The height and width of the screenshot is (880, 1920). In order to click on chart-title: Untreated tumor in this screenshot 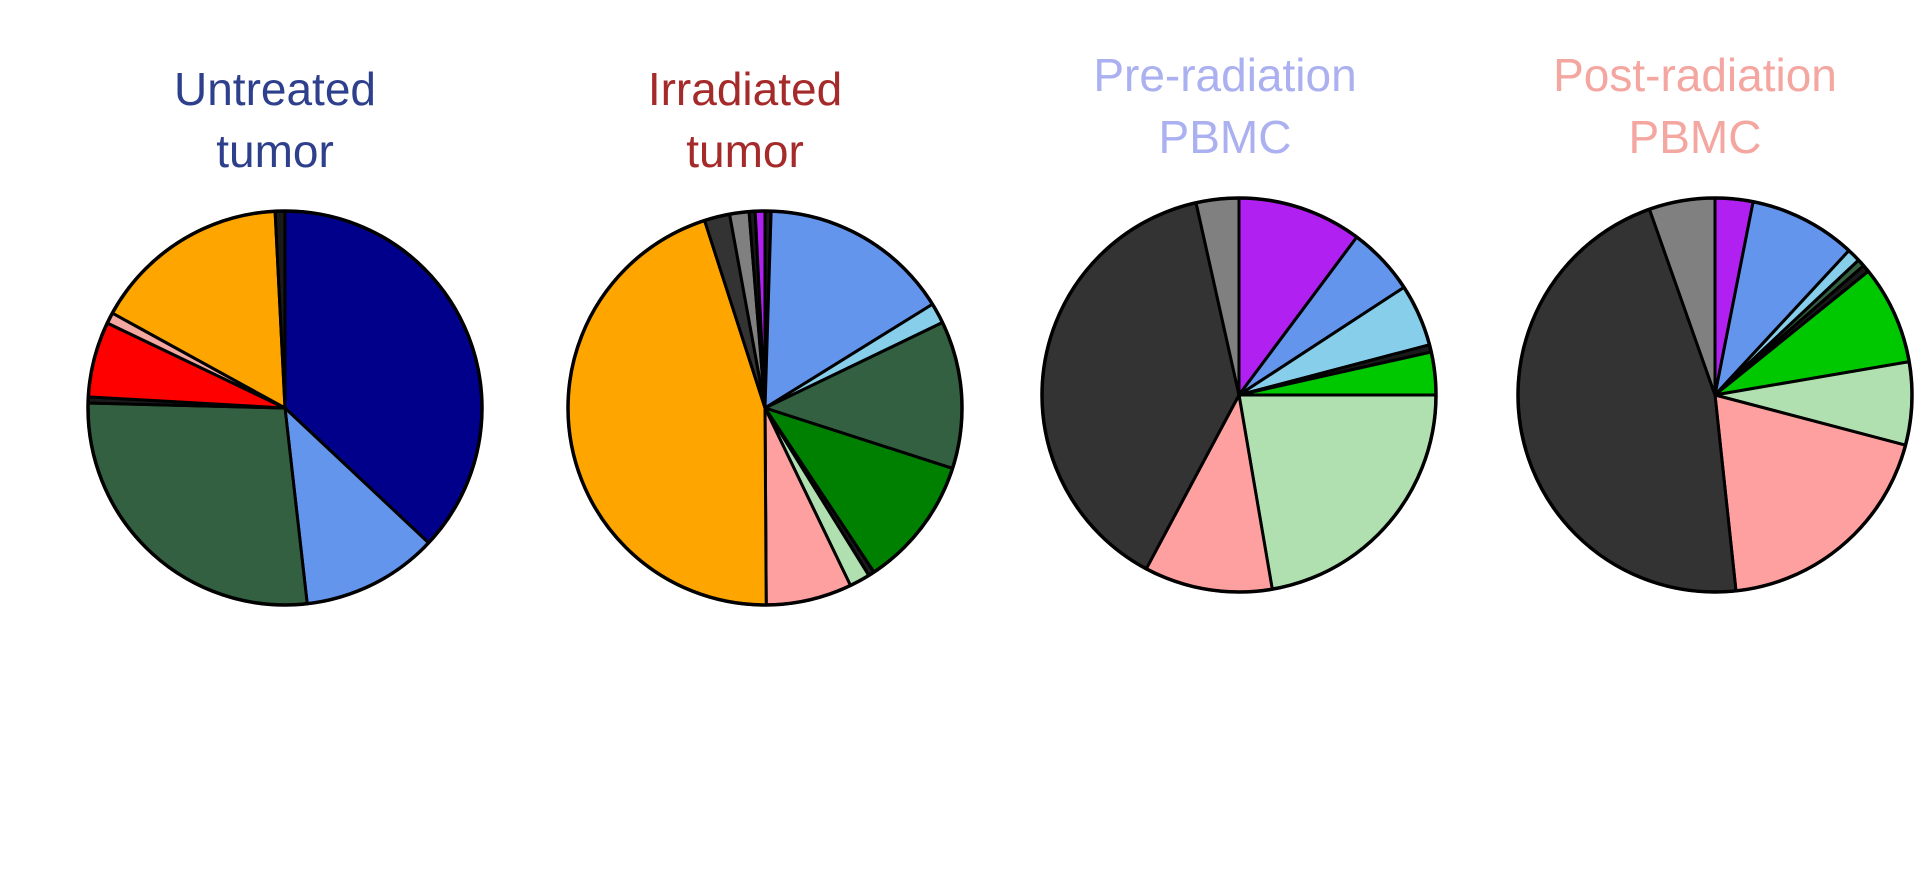, I will do `click(275, 120)`.